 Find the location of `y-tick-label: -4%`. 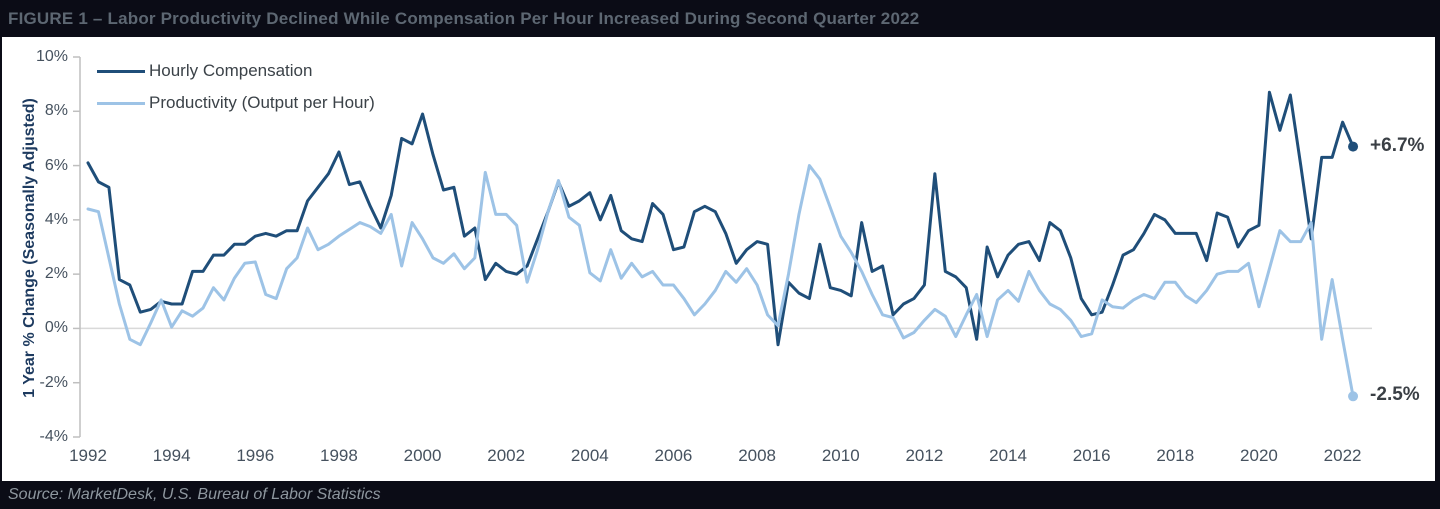

y-tick-label: -4% is located at coordinates (53, 436).